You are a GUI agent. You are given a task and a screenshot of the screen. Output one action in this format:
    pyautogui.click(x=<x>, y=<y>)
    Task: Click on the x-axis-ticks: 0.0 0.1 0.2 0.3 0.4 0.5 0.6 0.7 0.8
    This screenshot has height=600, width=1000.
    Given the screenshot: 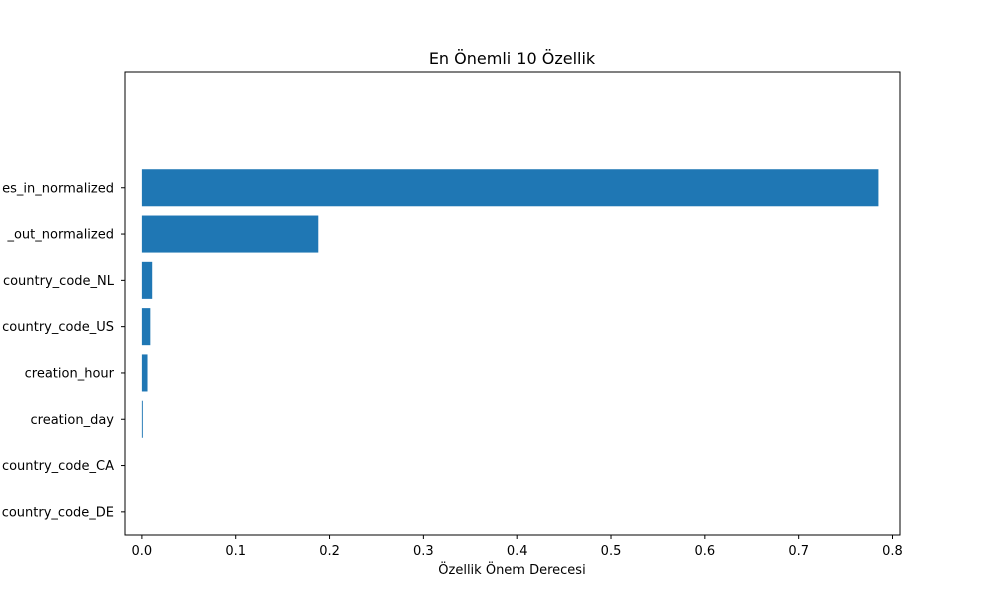 What is the action you would take?
    pyautogui.click(x=517, y=547)
    